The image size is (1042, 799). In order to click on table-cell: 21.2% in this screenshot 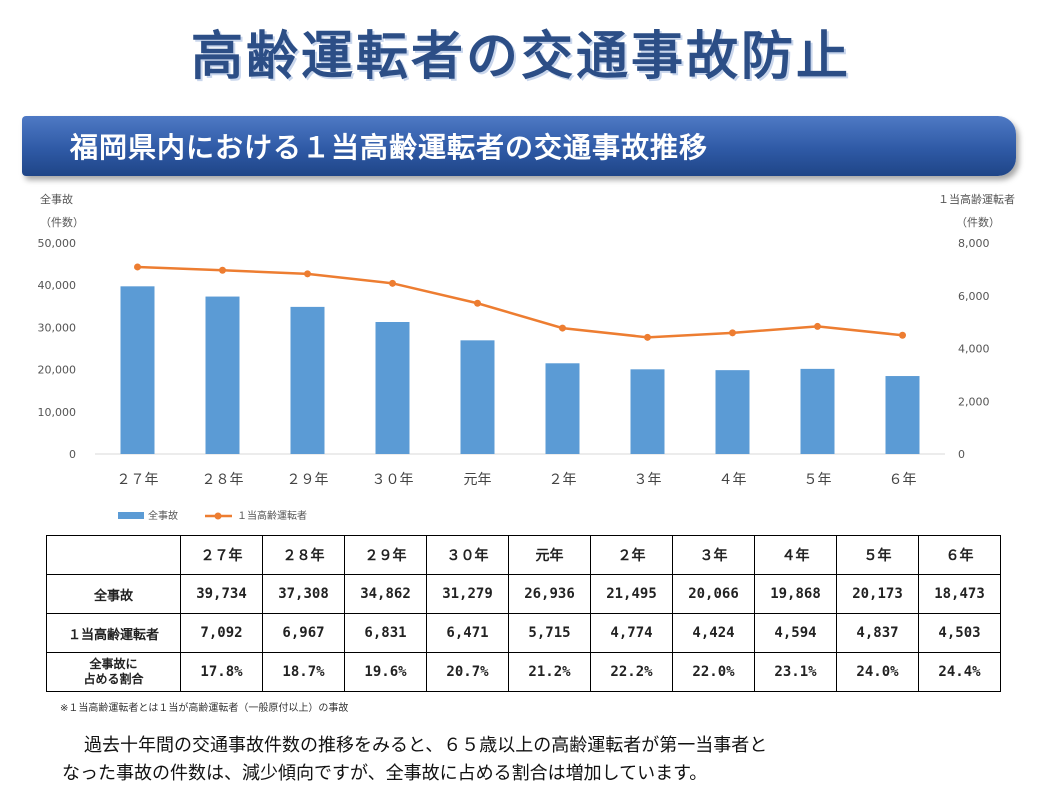, I will do `click(549, 672)`.